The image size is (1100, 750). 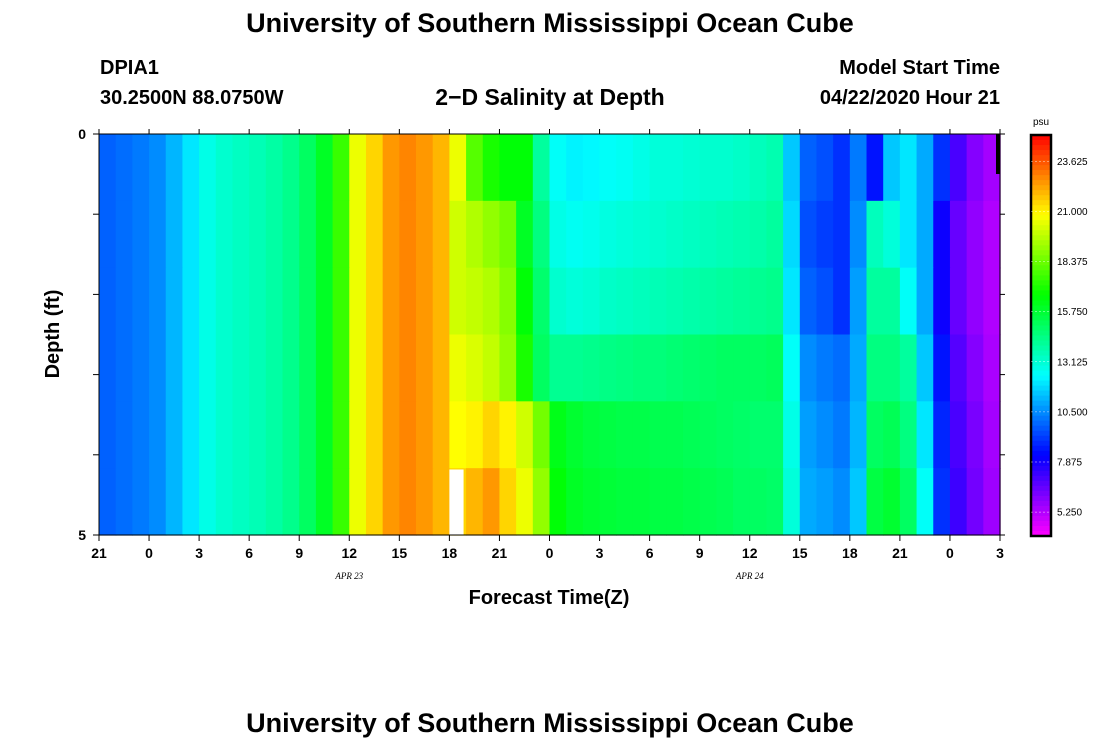 What do you see at coordinates (550, 97) in the screenshot?
I see `plot-subtitle: 2−D Salinity at Depth` at bounding box center [550, 97].